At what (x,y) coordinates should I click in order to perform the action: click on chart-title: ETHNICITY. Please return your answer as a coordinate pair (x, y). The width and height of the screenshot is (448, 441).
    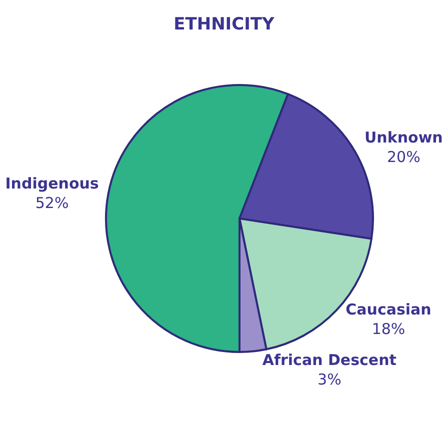
    Looking at the image, I should click on (225, 24).